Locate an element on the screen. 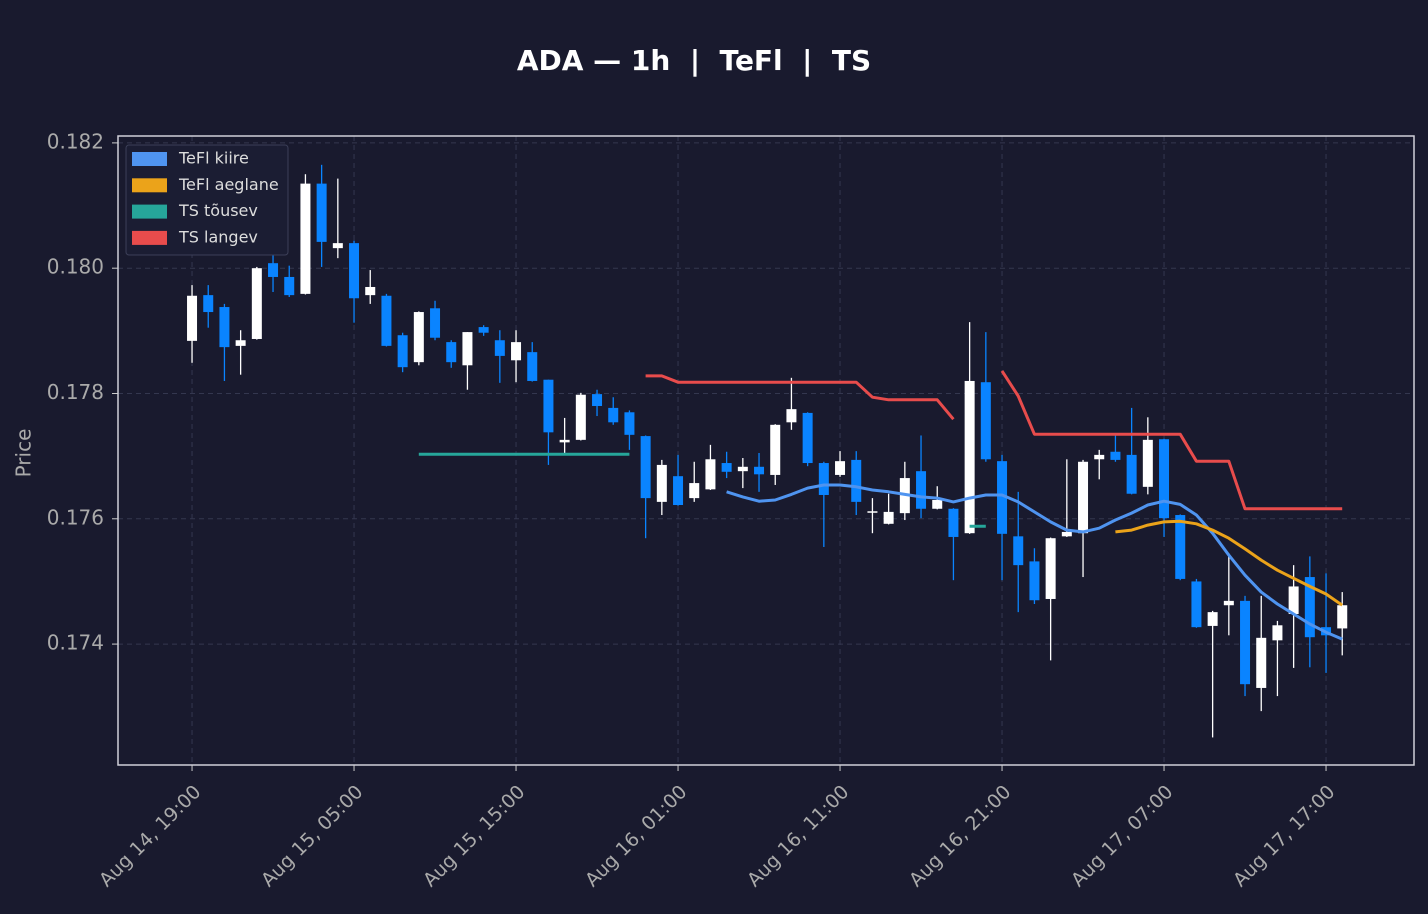 This screenshot has width=1428, height=914. legend: TeFl kiire TeFl aeglane TS tõusev TS langev is located at coordinates (207, 200).